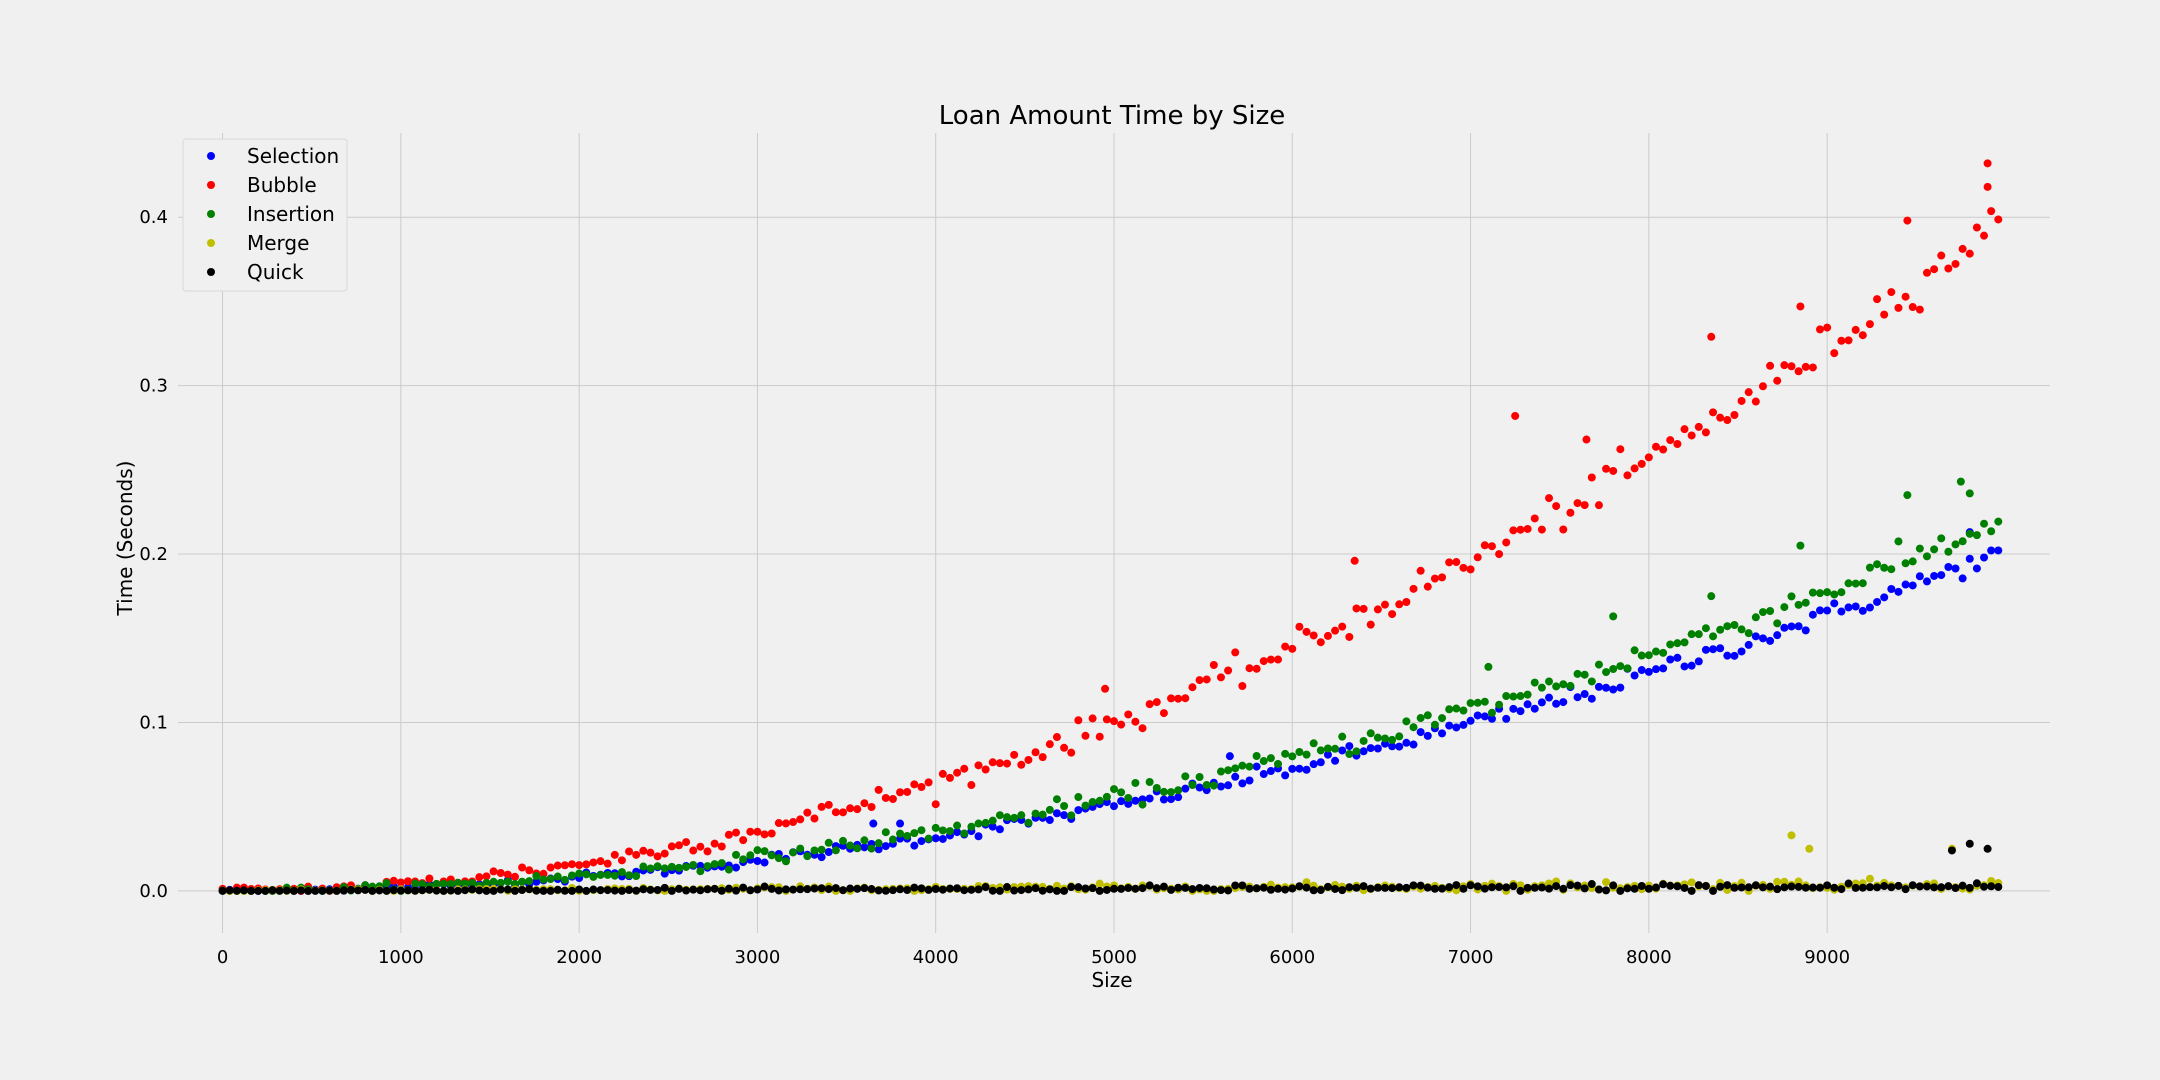 This screenshot has height=1080, width=2160. I want to click on legend-marker, so click(211, 185).